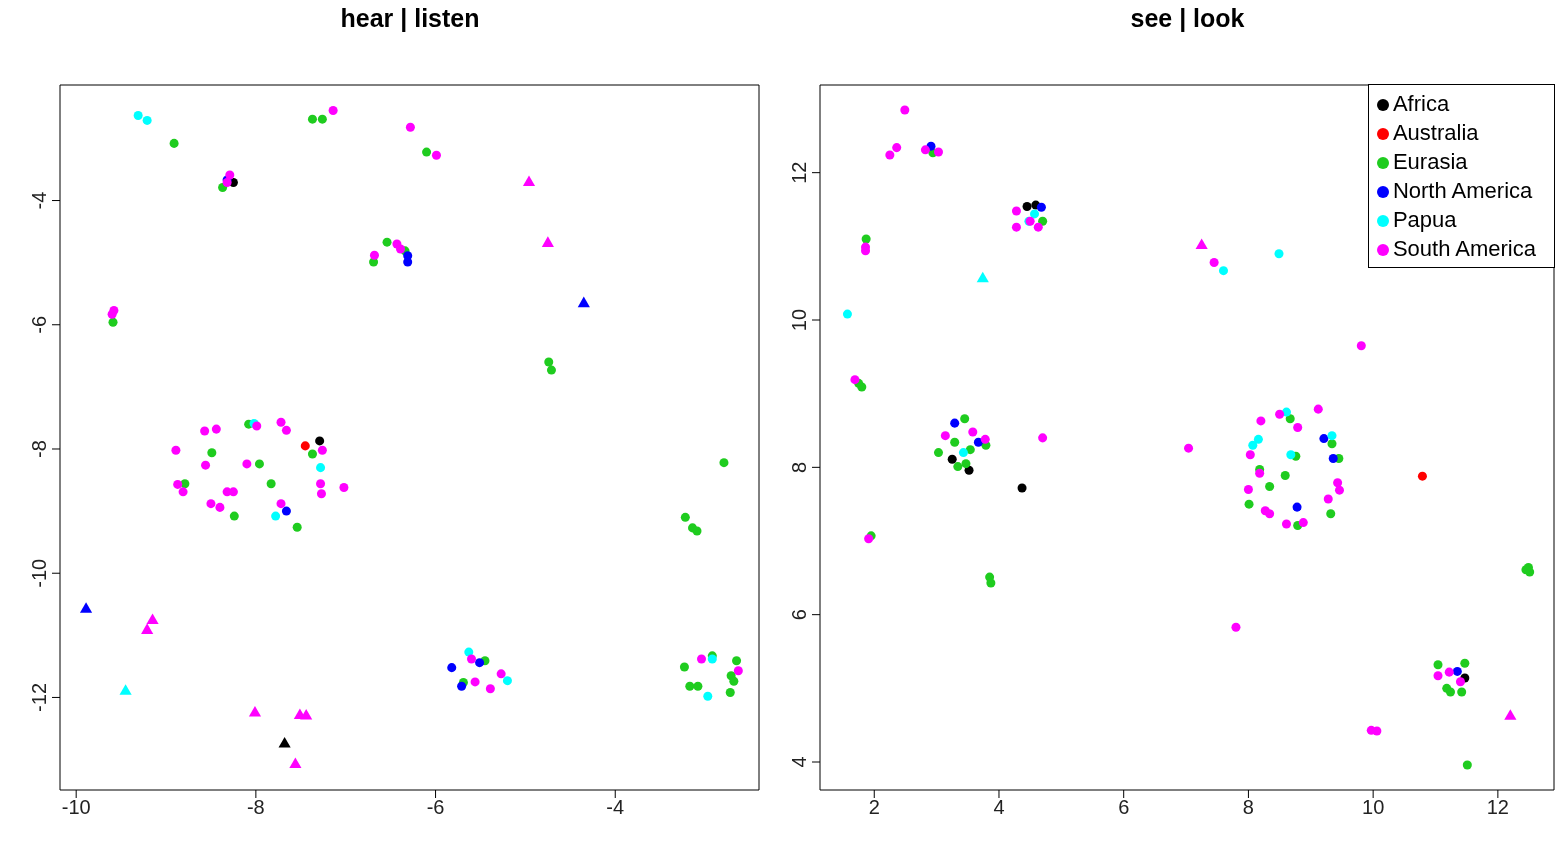 This screenshot has width=1555, height=856. What do you see at coordinates (39, 200) in the screenshot?
I see `y-tick-label: -4` at bounding box center [39, 200].